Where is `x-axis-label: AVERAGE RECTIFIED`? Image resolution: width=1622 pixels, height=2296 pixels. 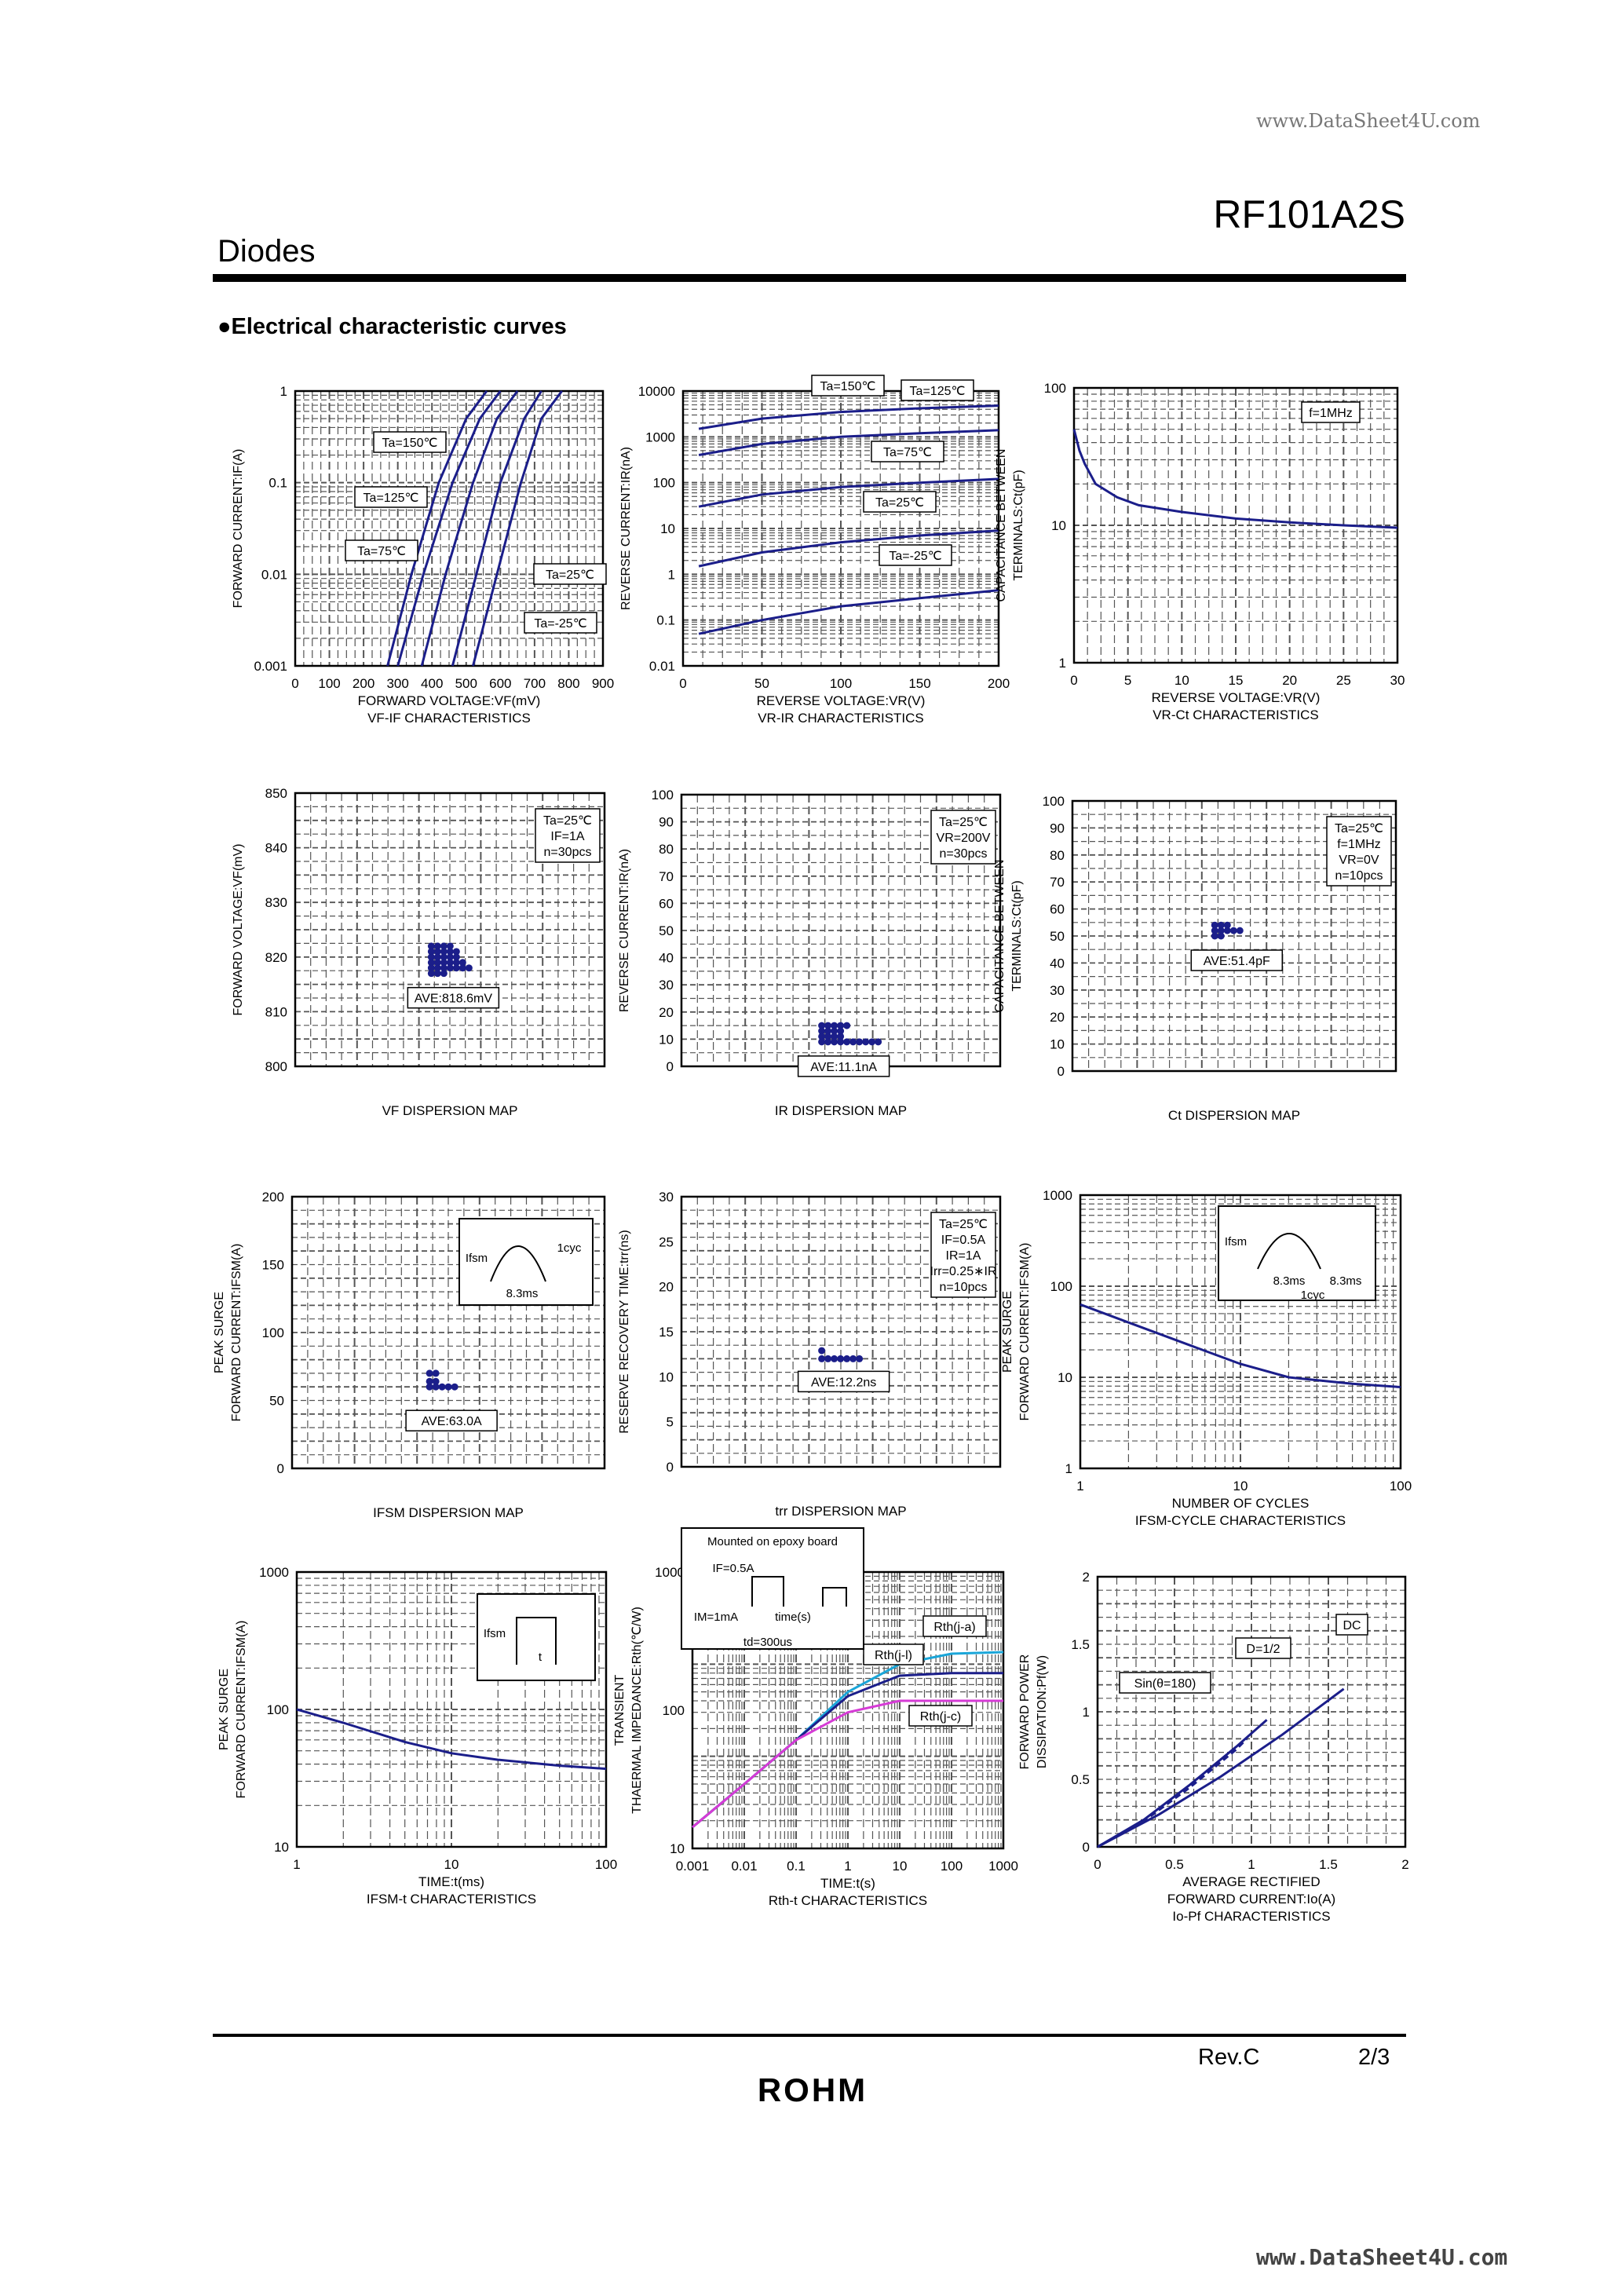
x-axis-label: AVERAGE RECTIFIED is located at coordinates (1251, 1881).